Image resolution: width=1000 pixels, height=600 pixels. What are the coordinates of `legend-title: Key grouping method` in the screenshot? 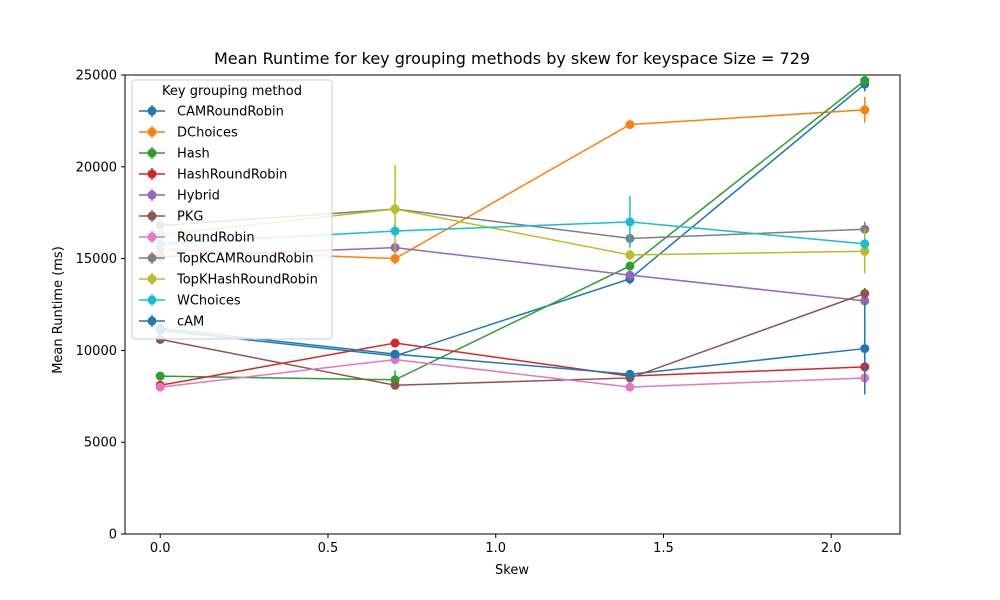 It's located at (232, 91).